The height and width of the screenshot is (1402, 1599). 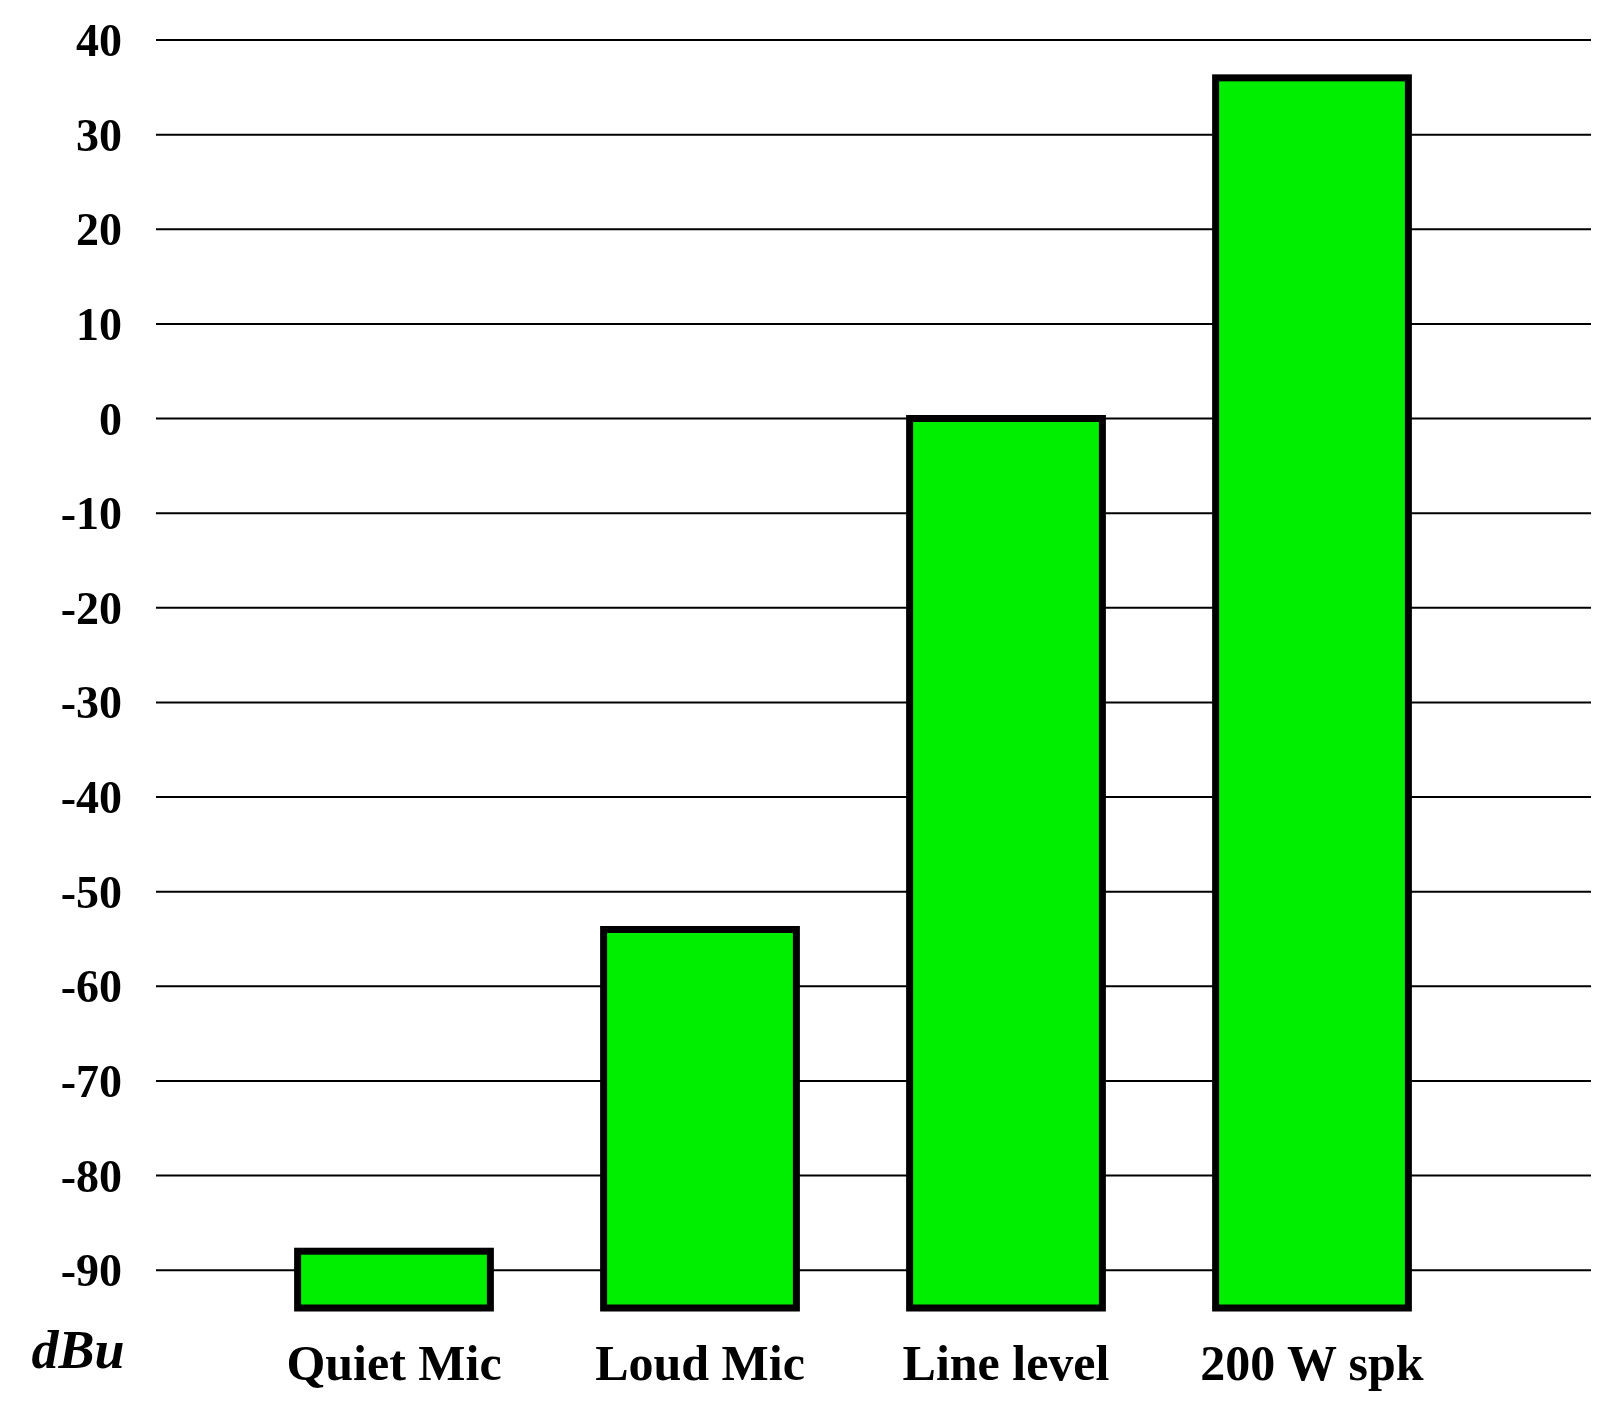 I want to click on x-tick-label: Quiet Mic, so click(x=394, y=1363).